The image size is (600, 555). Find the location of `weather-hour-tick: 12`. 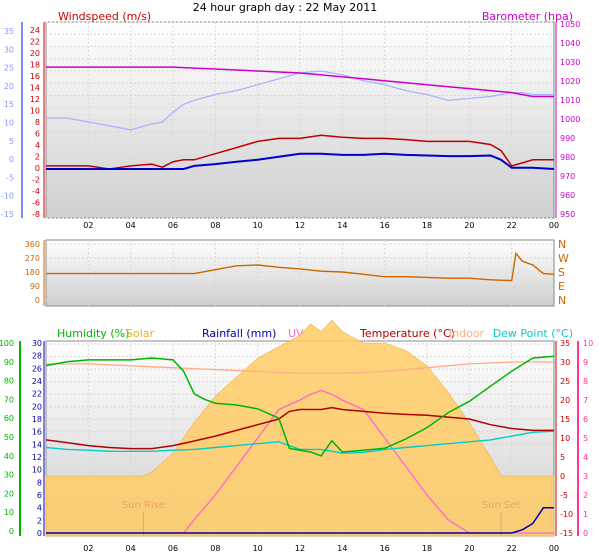

weather-hour-tick: 12 is located at coordinates (300, 548).